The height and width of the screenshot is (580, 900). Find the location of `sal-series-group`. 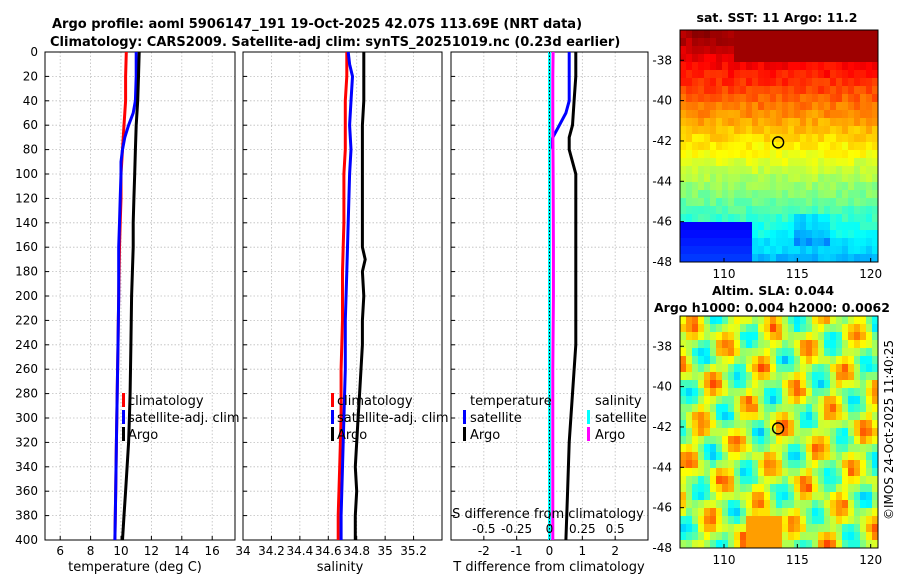

sal-series-group is located at coordinates (351, 296).